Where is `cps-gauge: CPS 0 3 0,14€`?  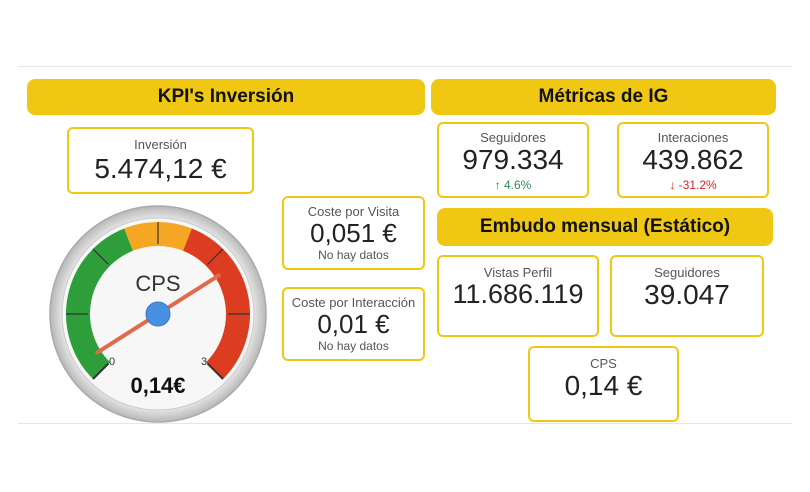 cps-gauge: CPS 0 3 0,14€ is located at coordinates (158, 316).